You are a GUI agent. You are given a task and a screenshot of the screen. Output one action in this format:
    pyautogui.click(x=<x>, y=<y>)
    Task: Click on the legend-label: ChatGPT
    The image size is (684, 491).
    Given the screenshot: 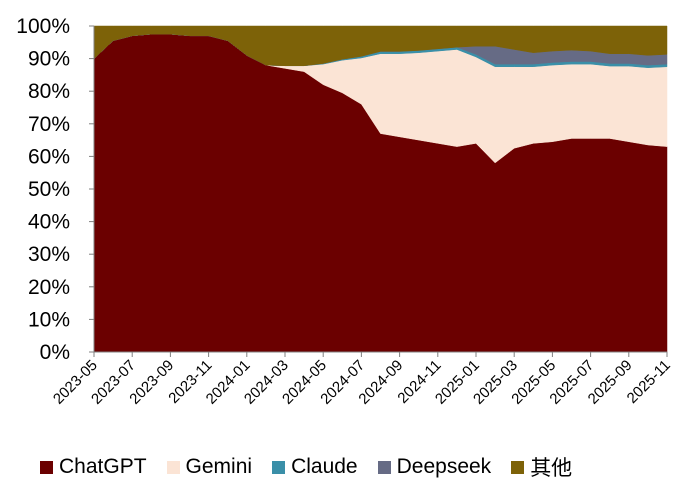 What is the action you would take?
    pyautogui.click(x=103, y=466)
    